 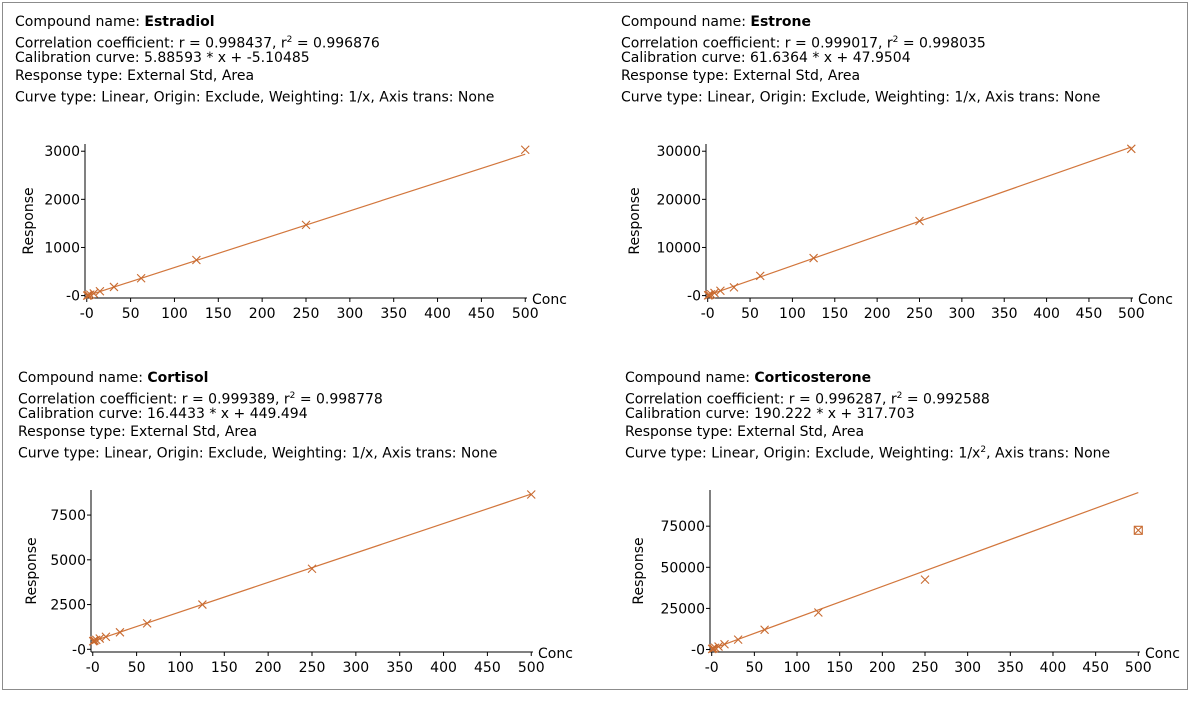 What do you see at coordinates (678, 152) in the screenshot?
I see `y-tick-label: 30000` at bounding box center [678, 152].